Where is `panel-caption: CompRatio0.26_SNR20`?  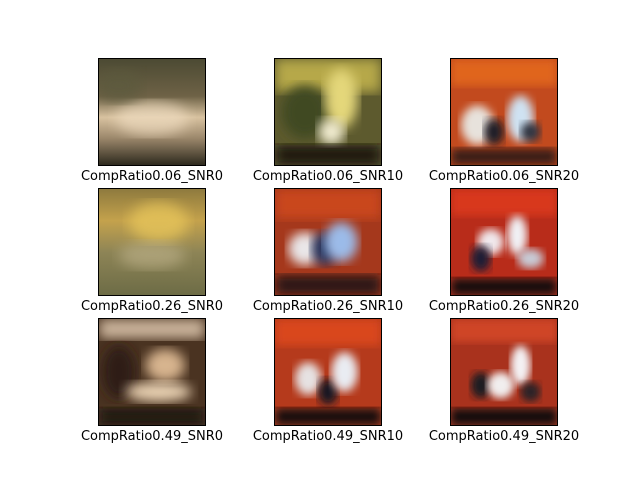
panel-caption: CompRatio0.26_SNR20 is located at coordinates (504, 306).